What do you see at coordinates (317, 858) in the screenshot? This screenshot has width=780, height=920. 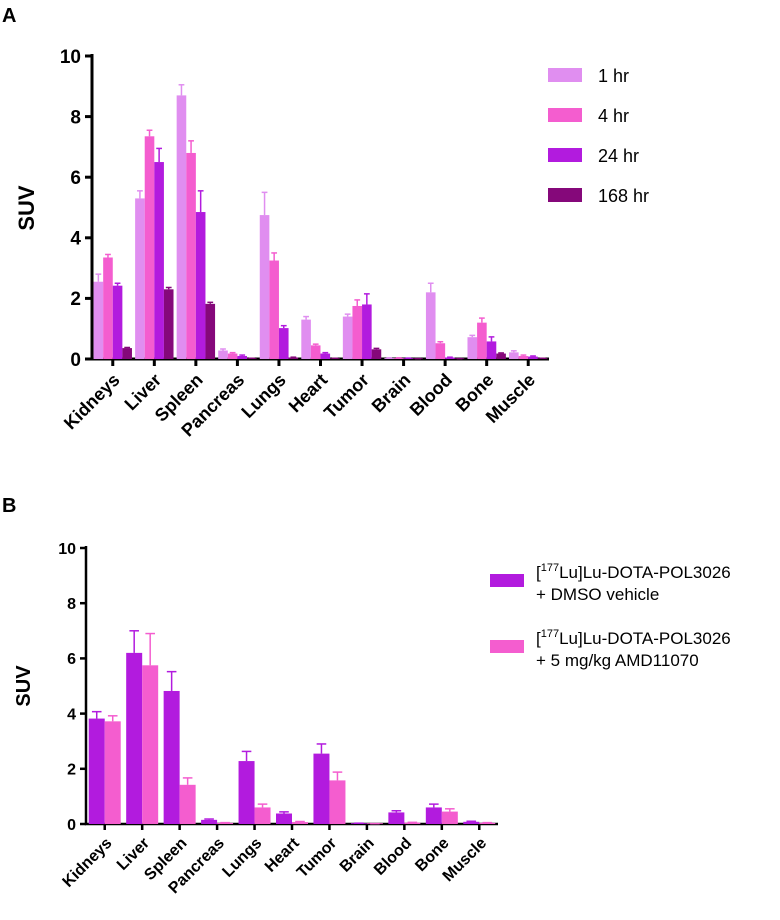 I see `panel-b-category-label-tumor: Tumor` at bounding box center [317, 858].